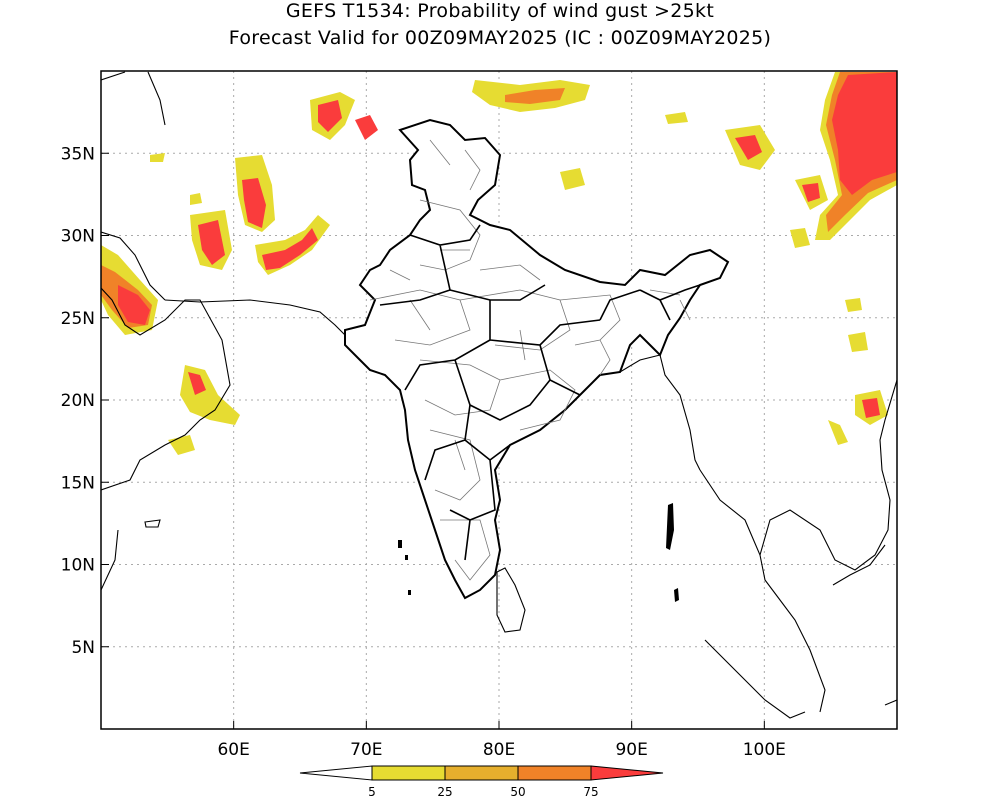 This screenshot has height=800, width=1000. What do you see at coordinates (372, 792) in the screenshot?
I see `colorbar-label-5: 5` at bounding box center [372, 792].